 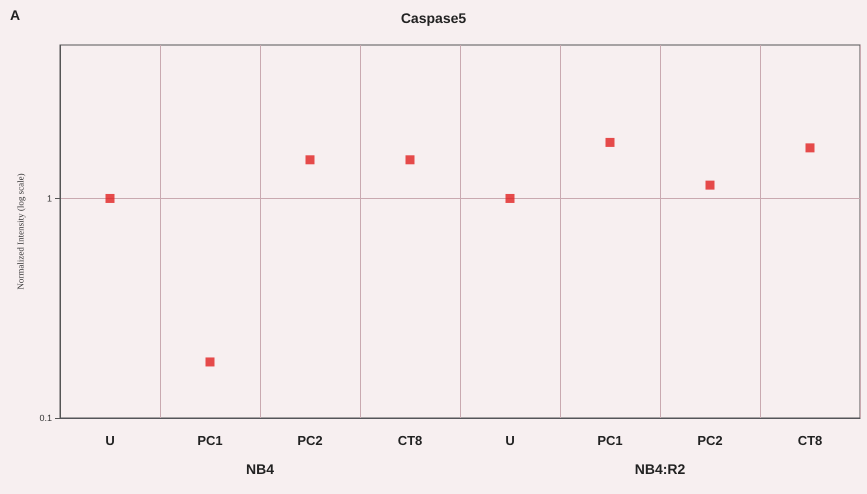 I want to click on y-axis-title: Normalized Intensity (log scale), so click(x=21, y=231).